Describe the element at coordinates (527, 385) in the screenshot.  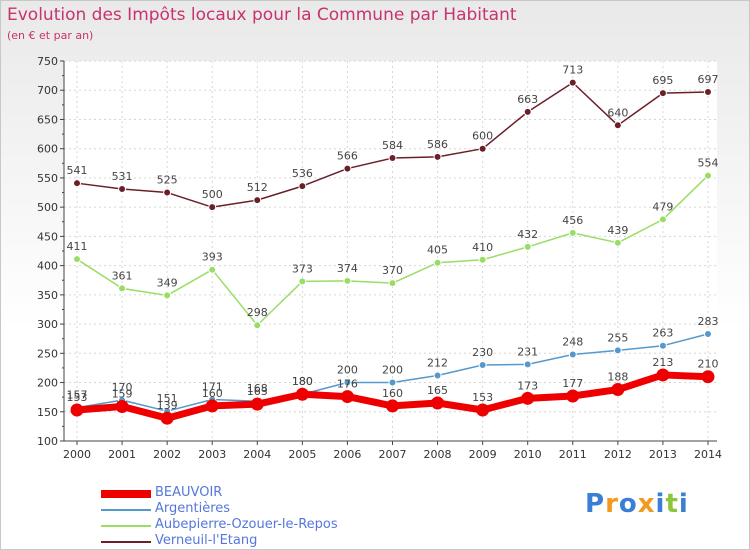
I see `data-label: 173` at that location.